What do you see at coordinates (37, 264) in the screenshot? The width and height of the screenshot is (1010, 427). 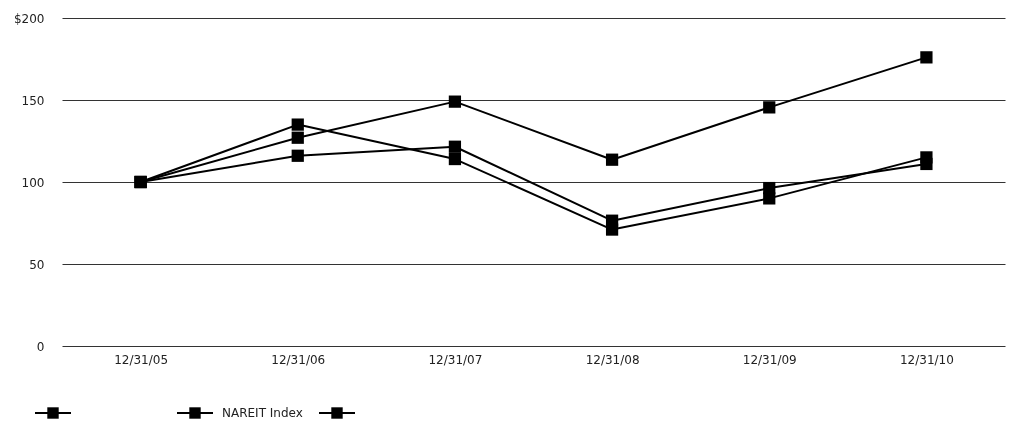 I see `y-tick-label: 50` at bounding box center [37, 264].